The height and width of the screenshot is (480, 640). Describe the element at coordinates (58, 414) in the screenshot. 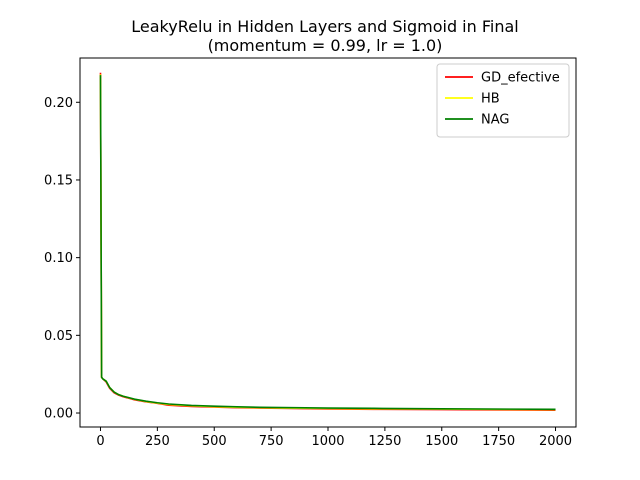

I see `y-tick-label: 0.00` at that location.